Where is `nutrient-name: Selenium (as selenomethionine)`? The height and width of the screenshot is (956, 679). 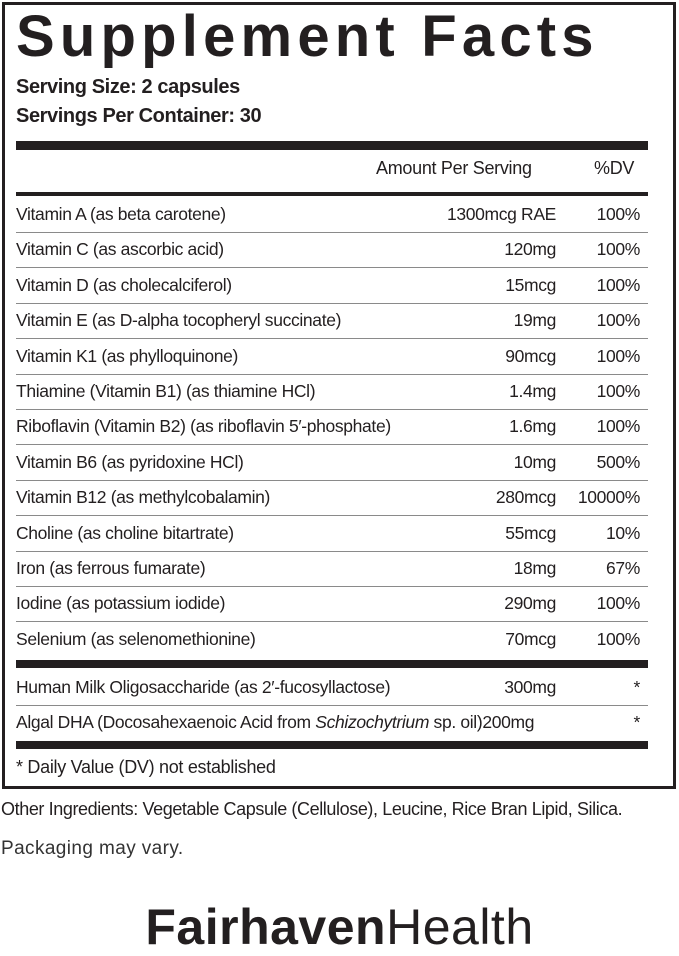 nutrient-name: Selenium (as selenomethionine) is located at coordinates (136, 638).